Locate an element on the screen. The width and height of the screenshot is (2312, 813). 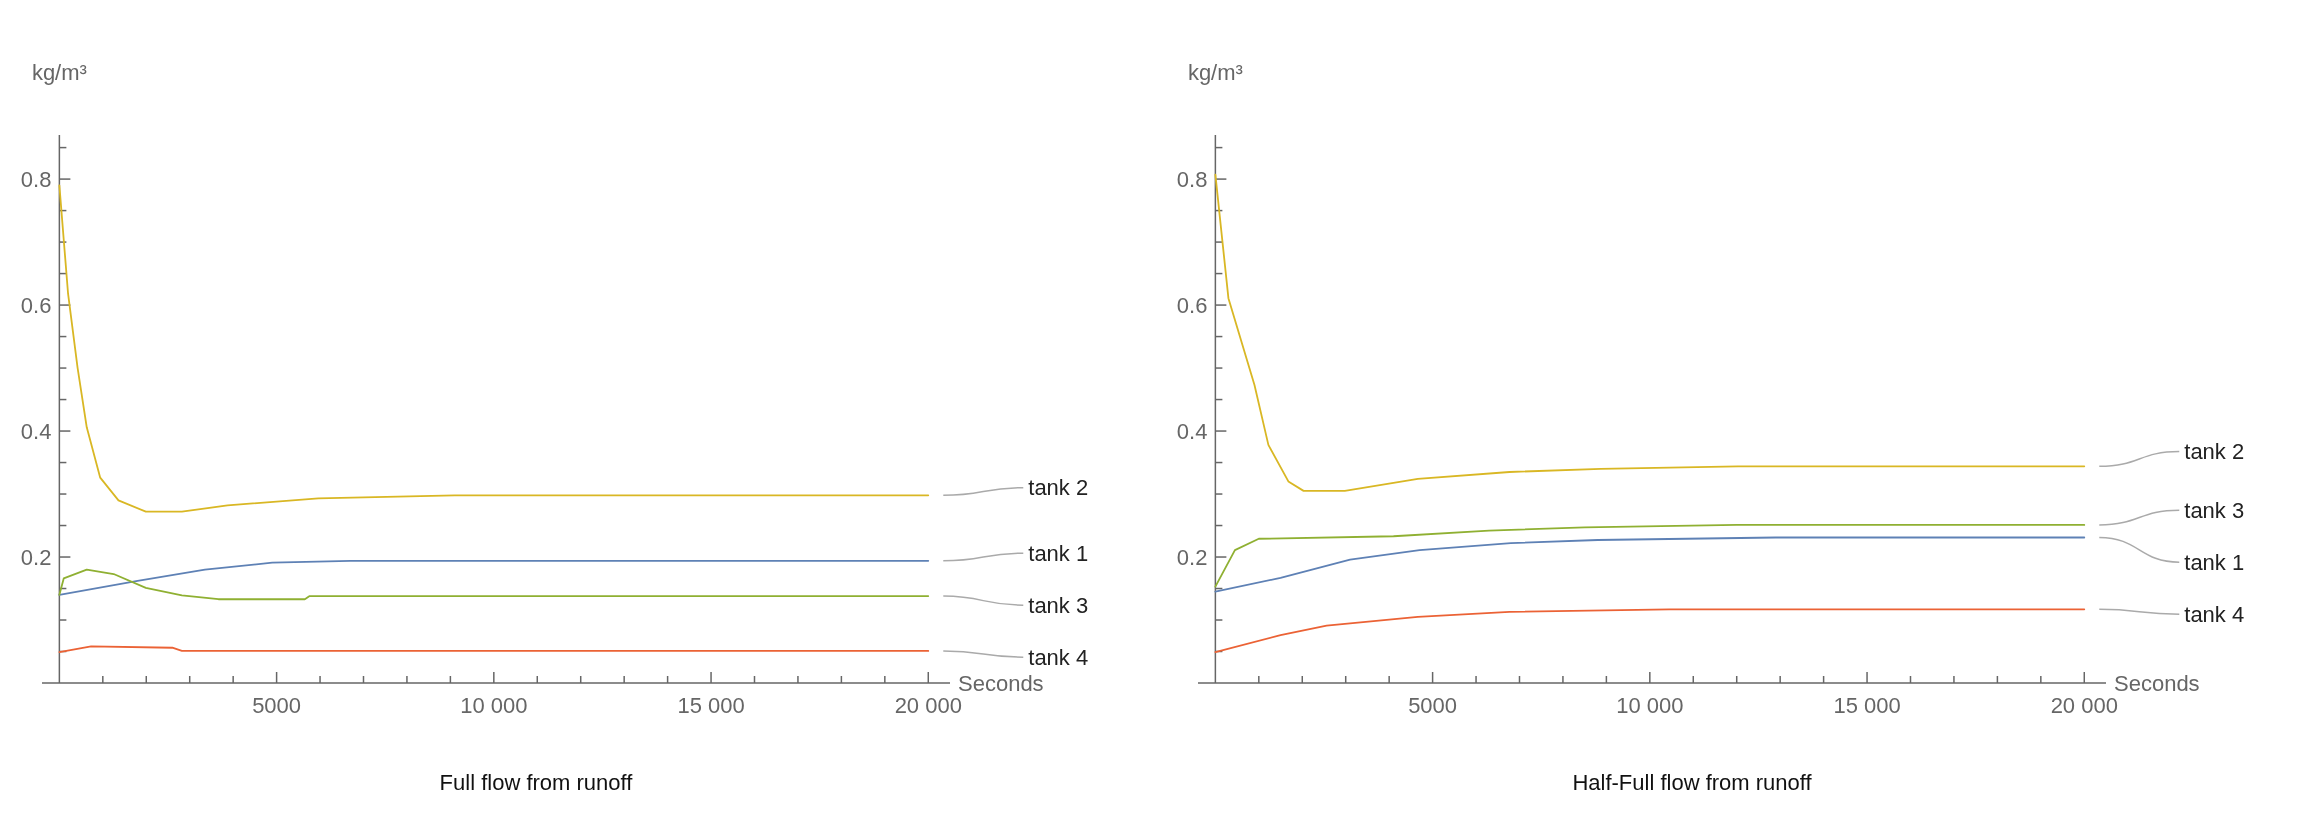
text: Full flow from runoff is located at coordinates (536, 782).